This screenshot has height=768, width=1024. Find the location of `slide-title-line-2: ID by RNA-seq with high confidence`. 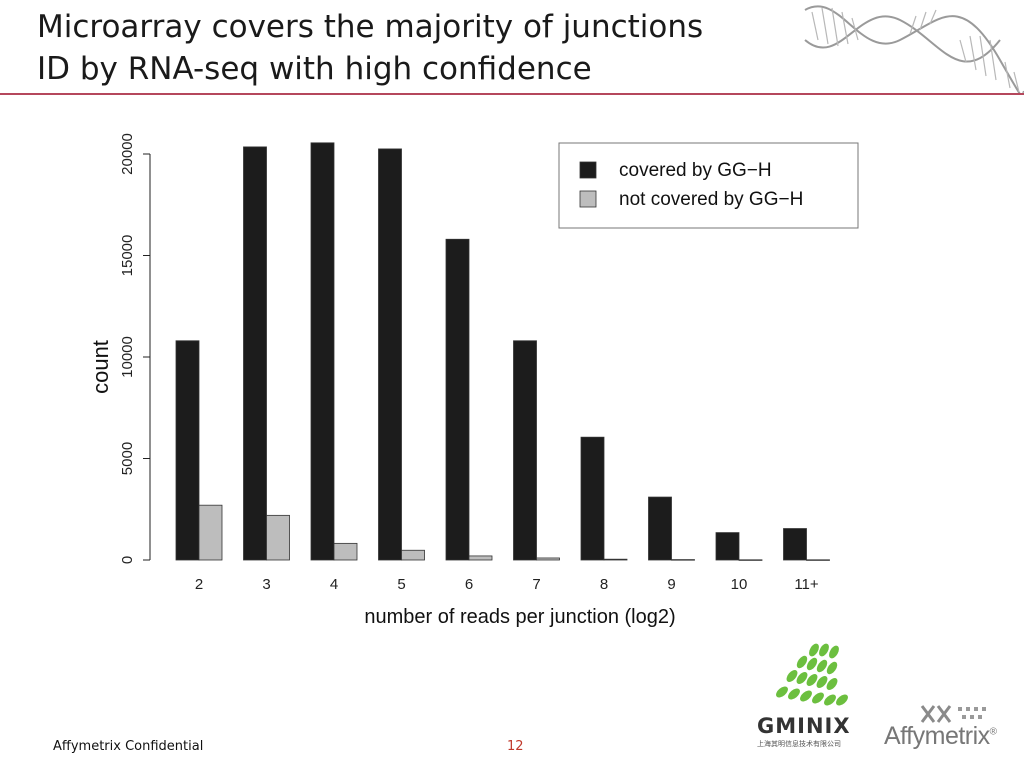

slide-title-line-2: ID by RNA-seq with high confidence is located at coordinates (314, 69).